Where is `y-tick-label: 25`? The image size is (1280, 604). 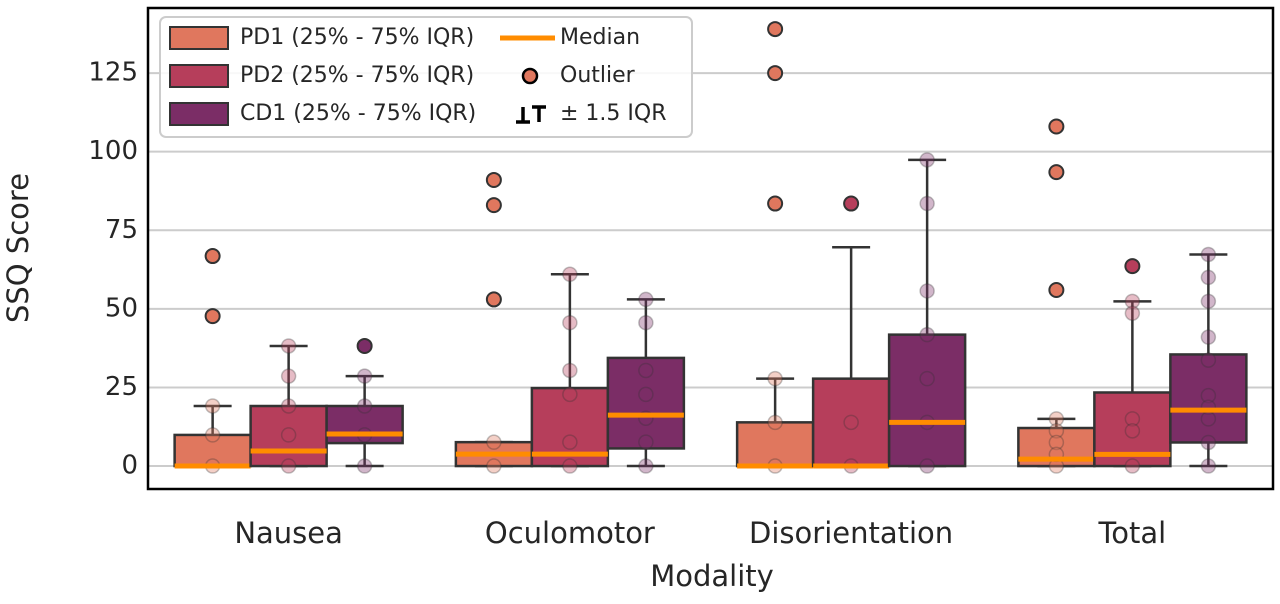 y-tick-label: 25 is located at coordinates (121, 387).